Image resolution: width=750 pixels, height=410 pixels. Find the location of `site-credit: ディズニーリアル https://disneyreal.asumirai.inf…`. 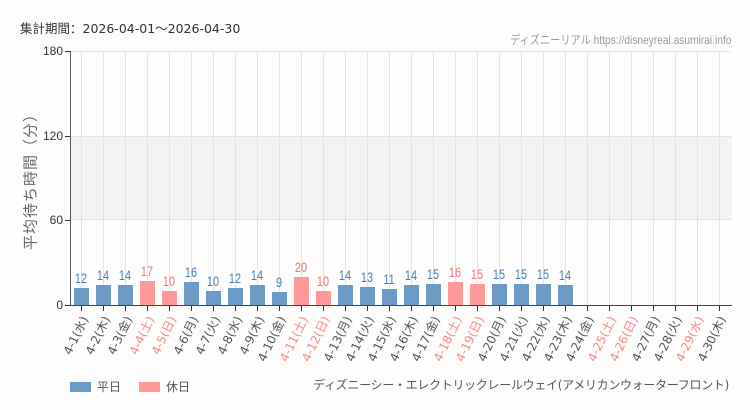

site-credit: ディズニーリアル https://disneyreal.asumirai.inf… is located at coordinates (620, 40).